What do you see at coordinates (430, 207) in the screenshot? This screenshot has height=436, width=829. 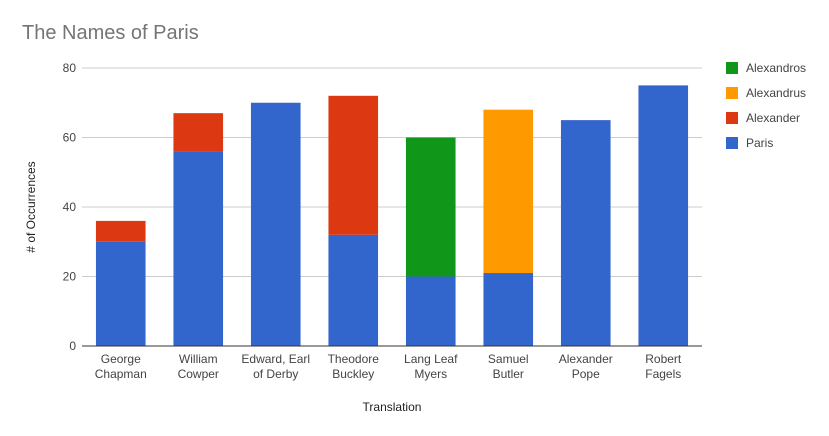 I see `bar-alexandros` at bounding box center [430, 207].